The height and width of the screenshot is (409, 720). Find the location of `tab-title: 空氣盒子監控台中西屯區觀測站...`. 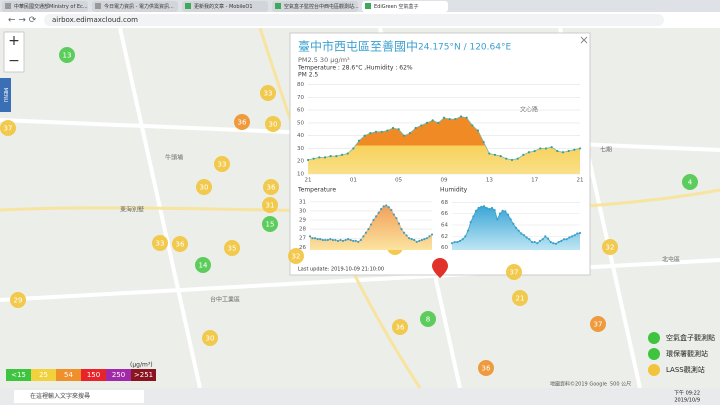

tab-title: 空氣盒子監控台中西屯區觀測站... is located at coordinates (321, 6).